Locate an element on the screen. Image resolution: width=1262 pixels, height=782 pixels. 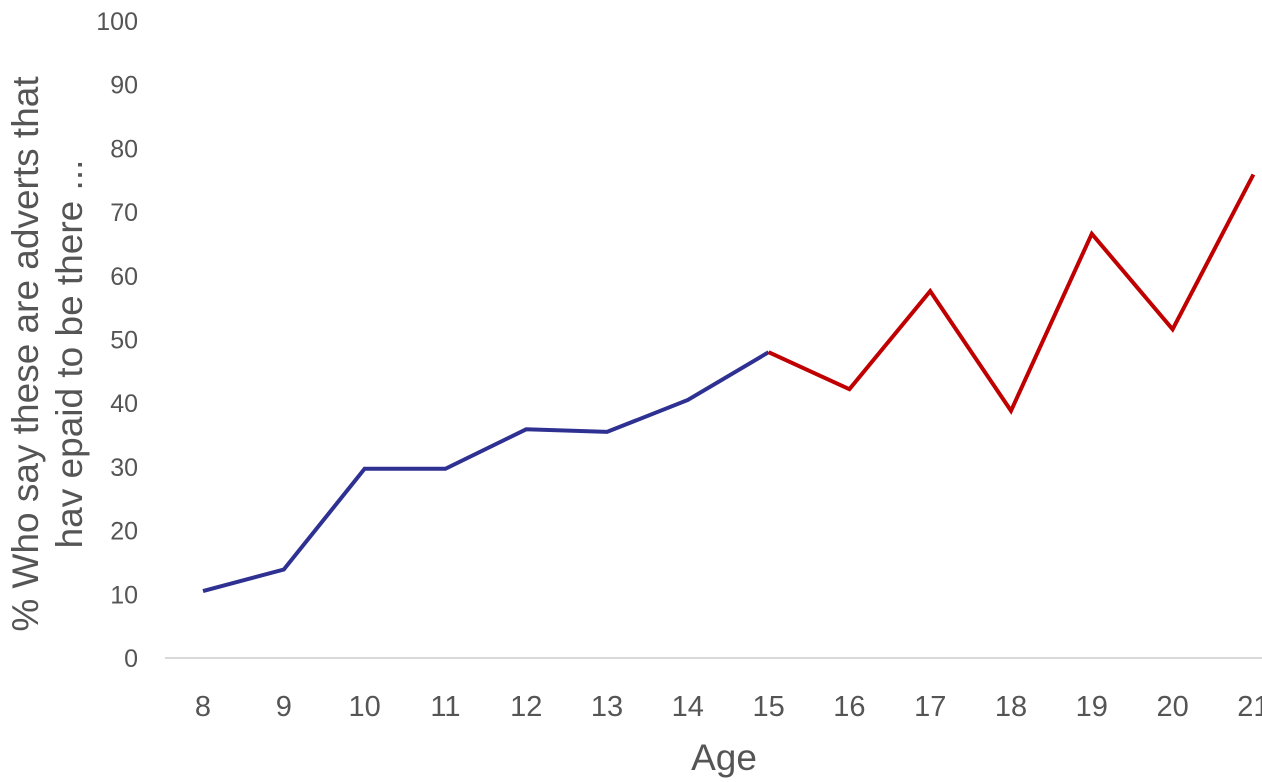
y-axis-title-line-1: % Who say these are adverts that is located at coordinates (25, 354).